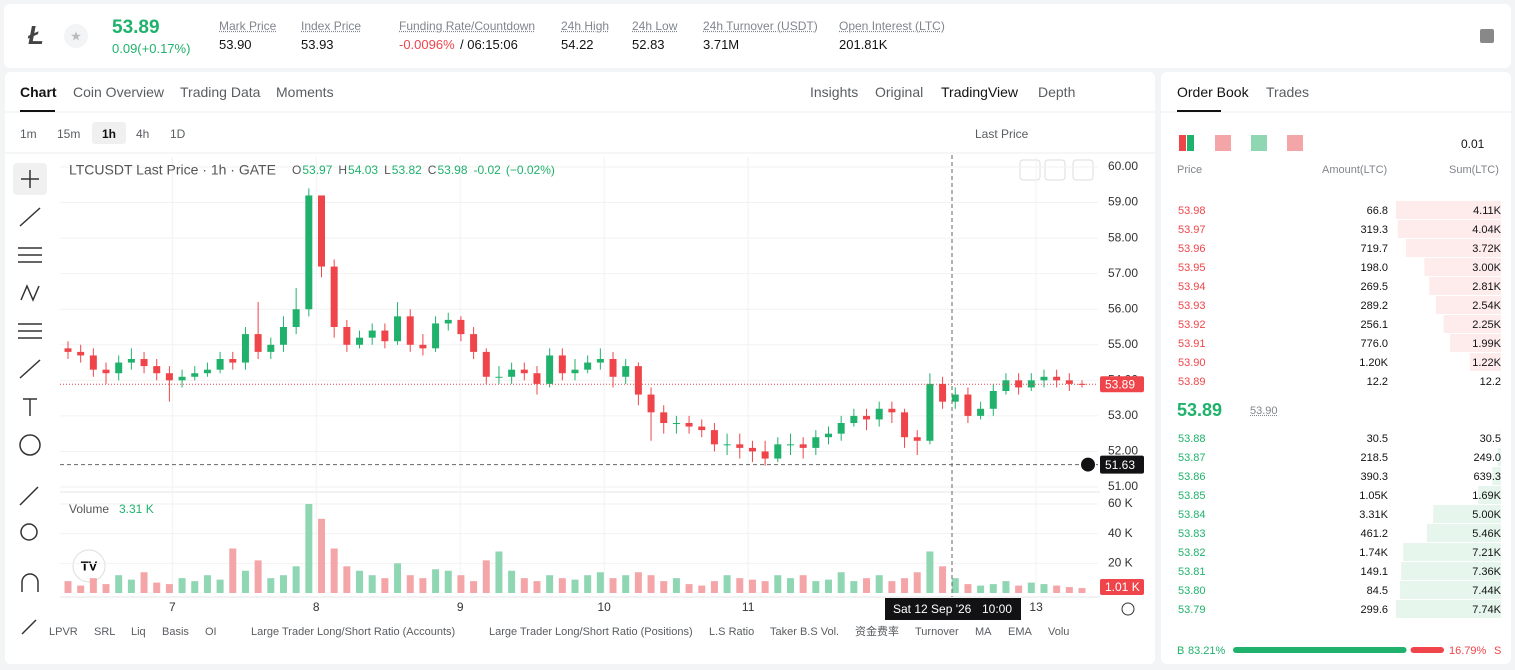 This screenshot has height=670, width=1515. Describe the element at coordinates (732, 632) in the screenshot. I see `indicator: L.S Ratio` at that location.